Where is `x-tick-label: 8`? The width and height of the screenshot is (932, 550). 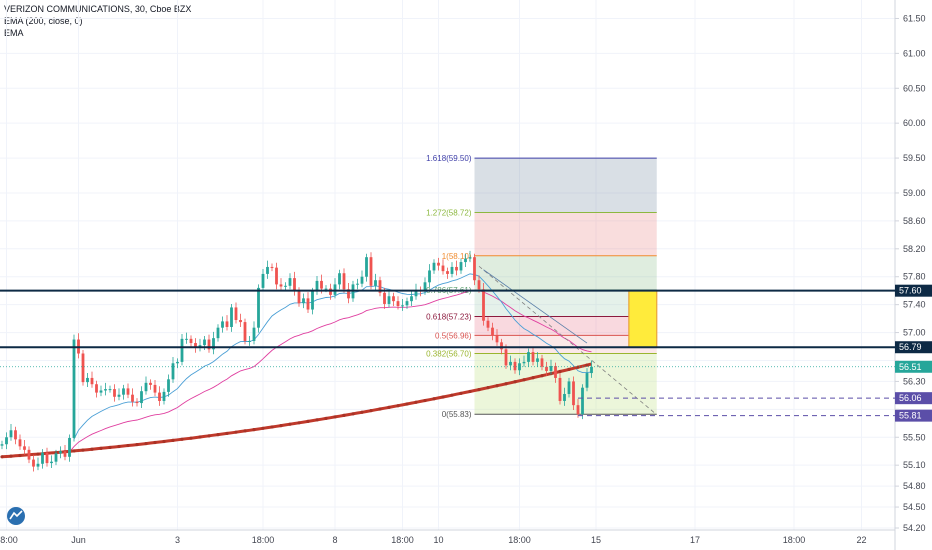 x-tick-label: 8 is located at coordinates (334, 540).